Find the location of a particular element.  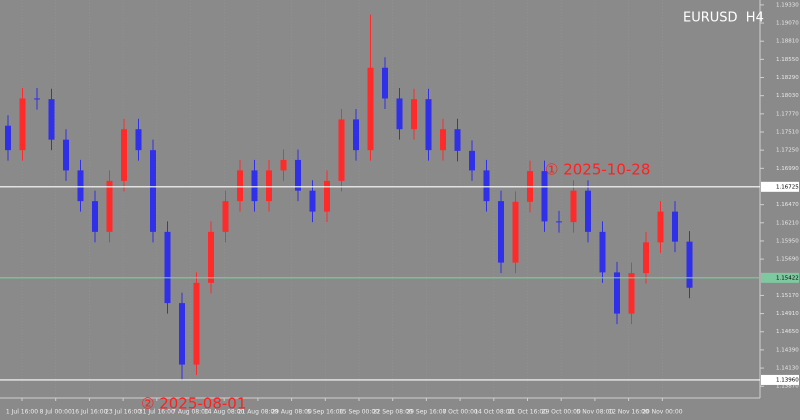

y-tick-label: 1.17250 is located at coordinates (787, 151).